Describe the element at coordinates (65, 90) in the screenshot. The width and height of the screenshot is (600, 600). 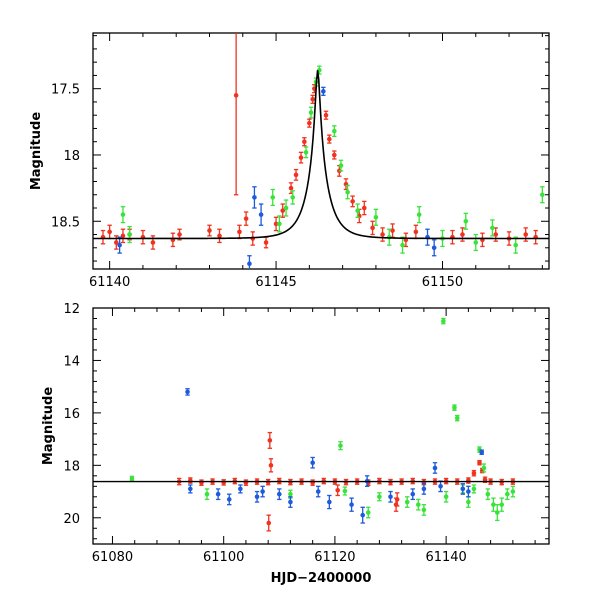
I see `top-y-tick-label: 17.5` at that location.